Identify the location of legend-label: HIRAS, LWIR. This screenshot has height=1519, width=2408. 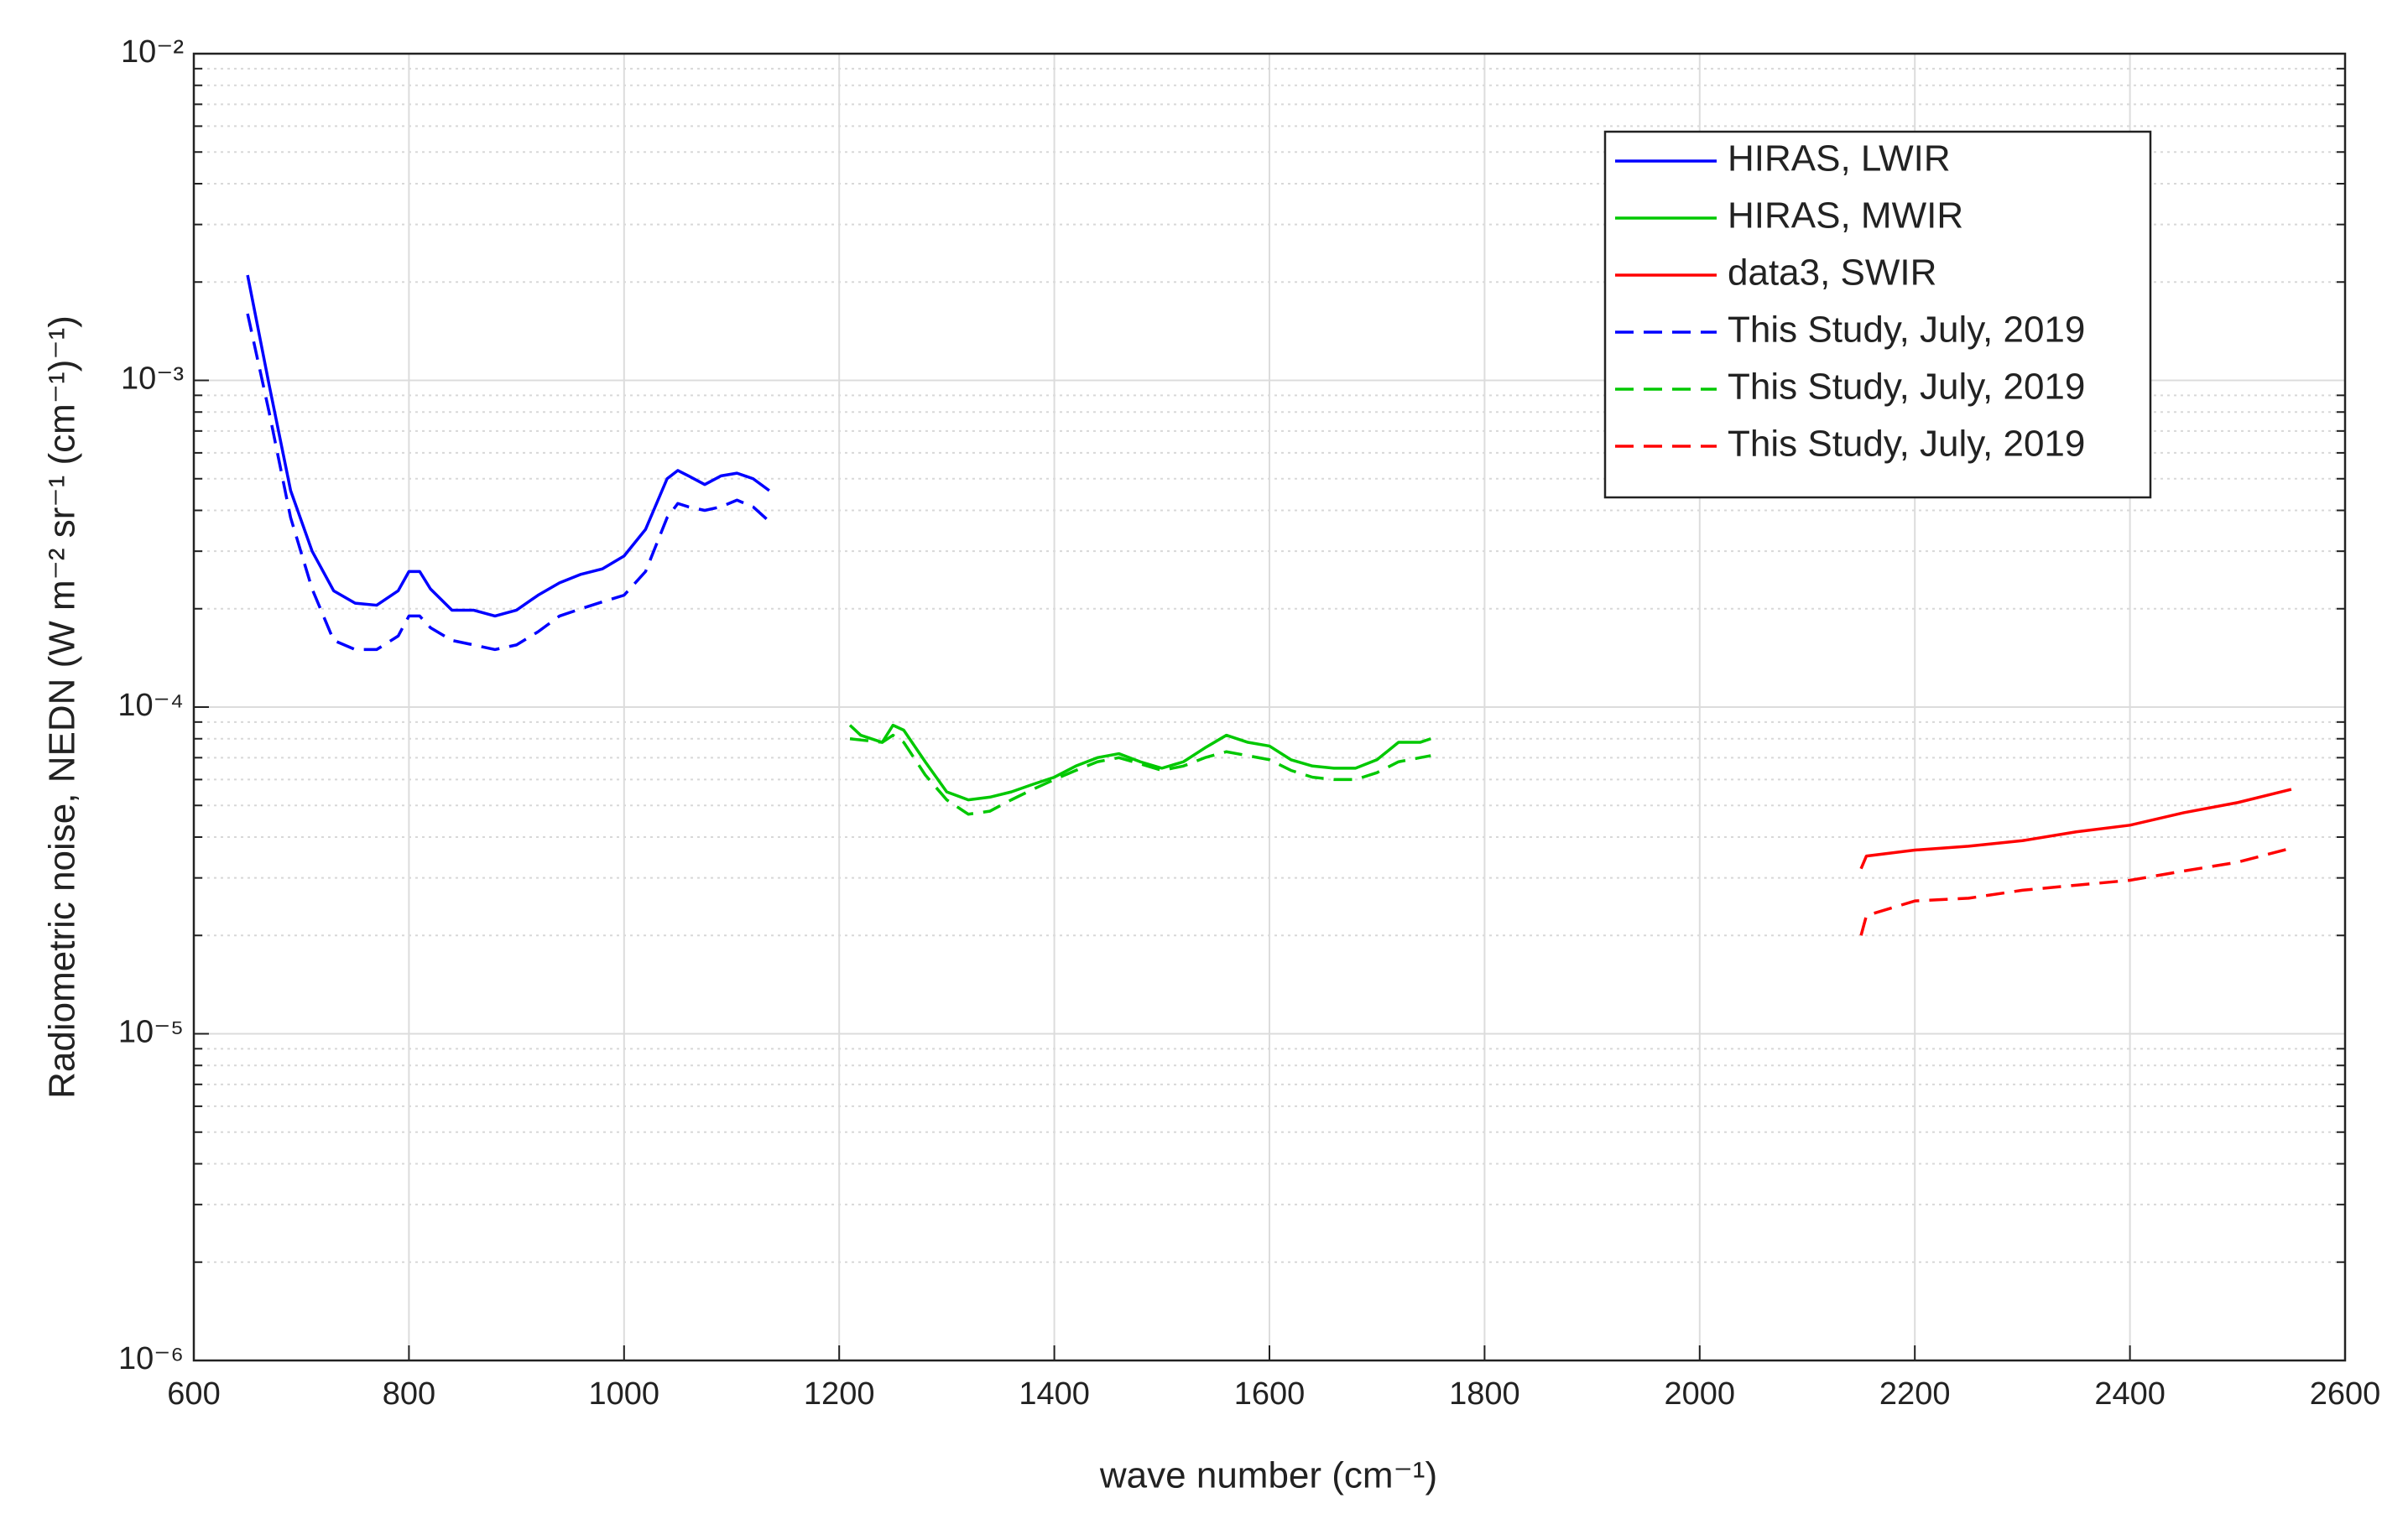
(1839, 158).